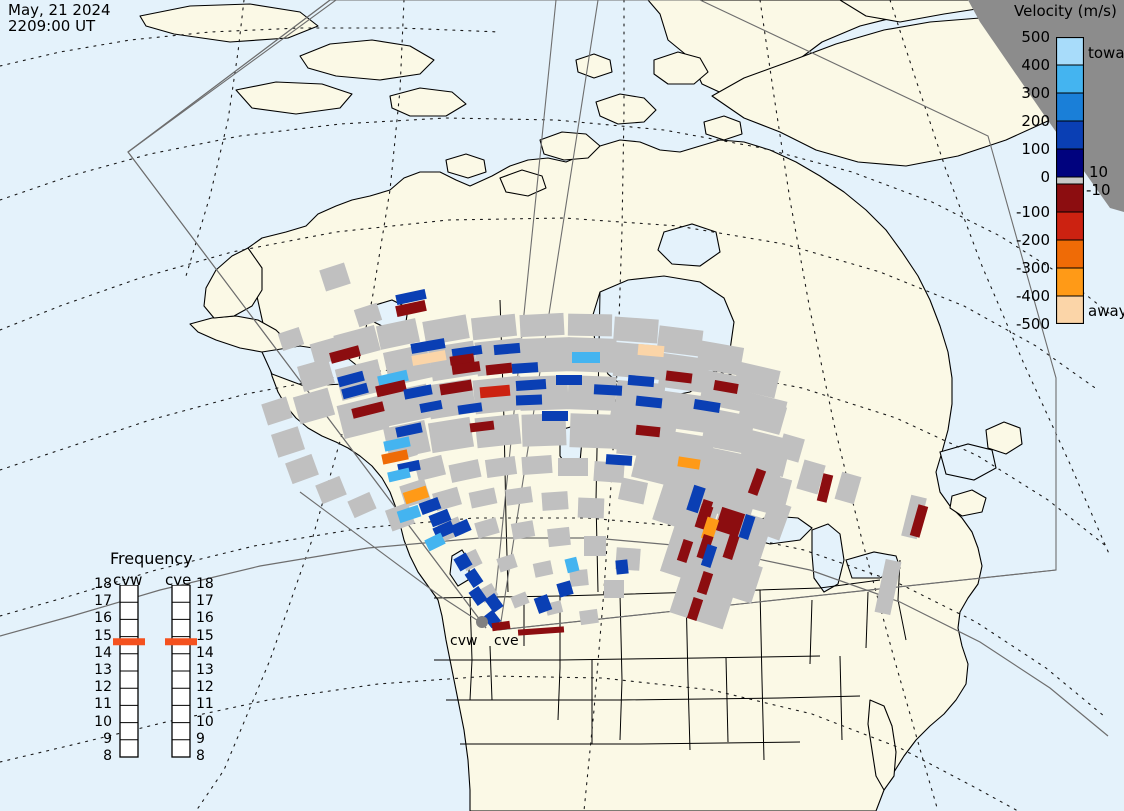 This screenshot has height=811, width=1124. I want to click on colorbar-tick-0: 0, so click(1045, 177).